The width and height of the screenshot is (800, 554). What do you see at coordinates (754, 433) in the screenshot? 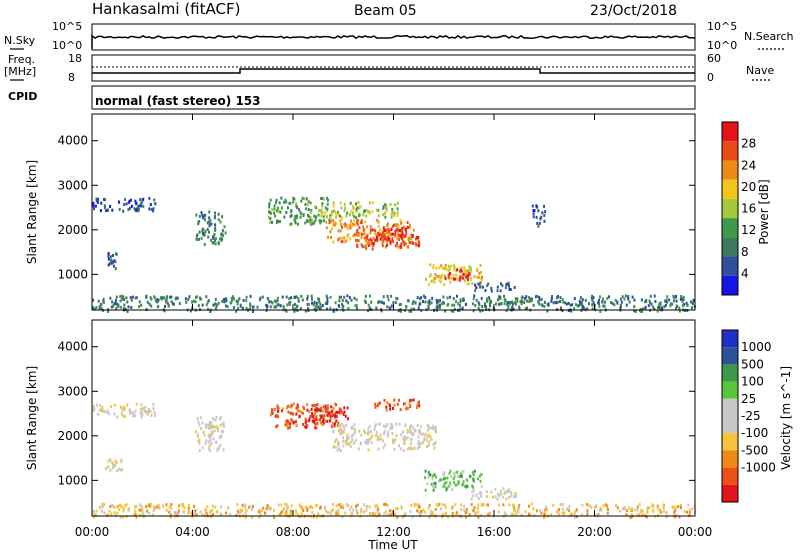
I see `velocity-colorbar-tick: -100` at bounding box center [754, 433].